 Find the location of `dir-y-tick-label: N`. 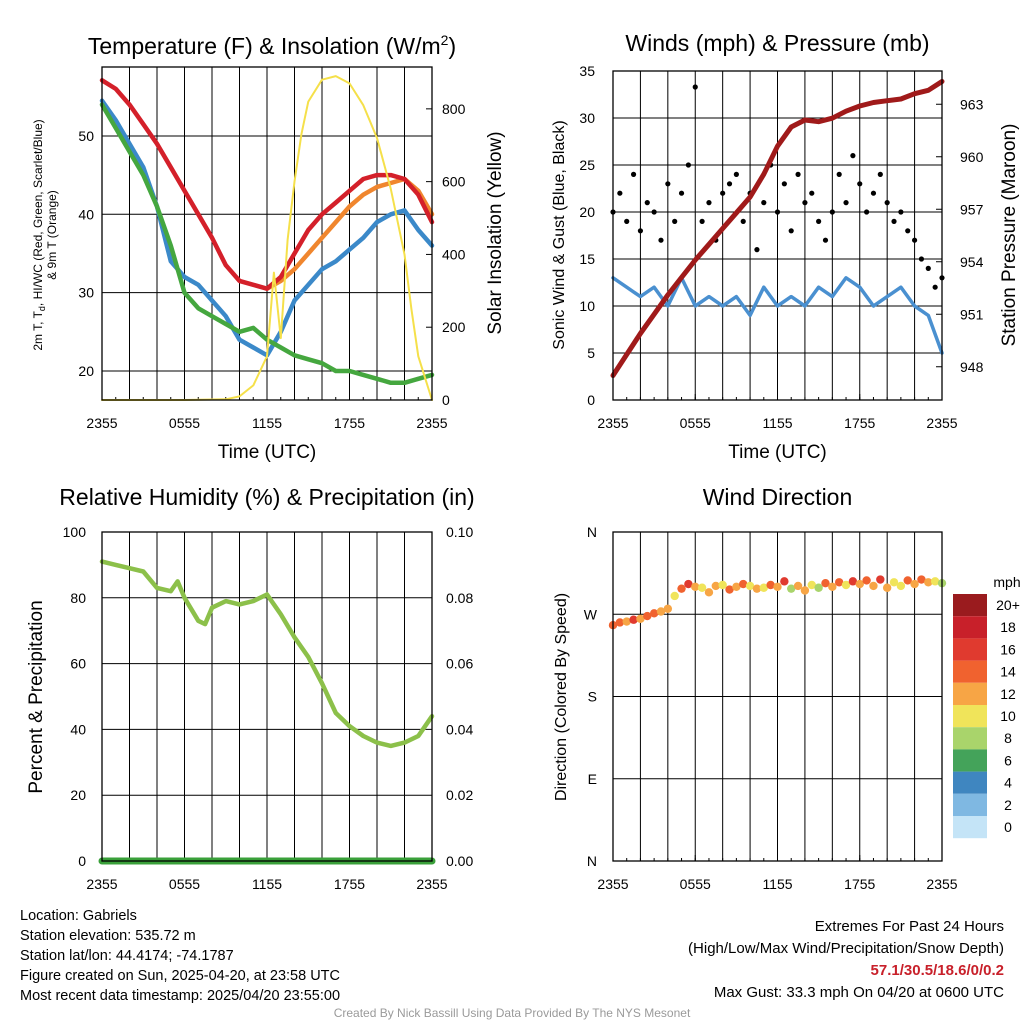

dir-y-tick-label: N is located at coordinates (592, 532).